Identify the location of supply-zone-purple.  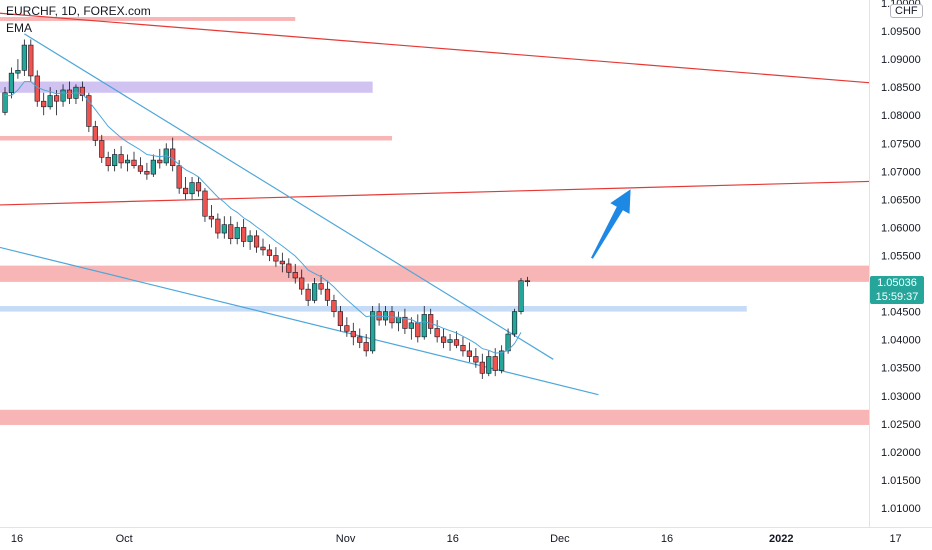
(186, 87).